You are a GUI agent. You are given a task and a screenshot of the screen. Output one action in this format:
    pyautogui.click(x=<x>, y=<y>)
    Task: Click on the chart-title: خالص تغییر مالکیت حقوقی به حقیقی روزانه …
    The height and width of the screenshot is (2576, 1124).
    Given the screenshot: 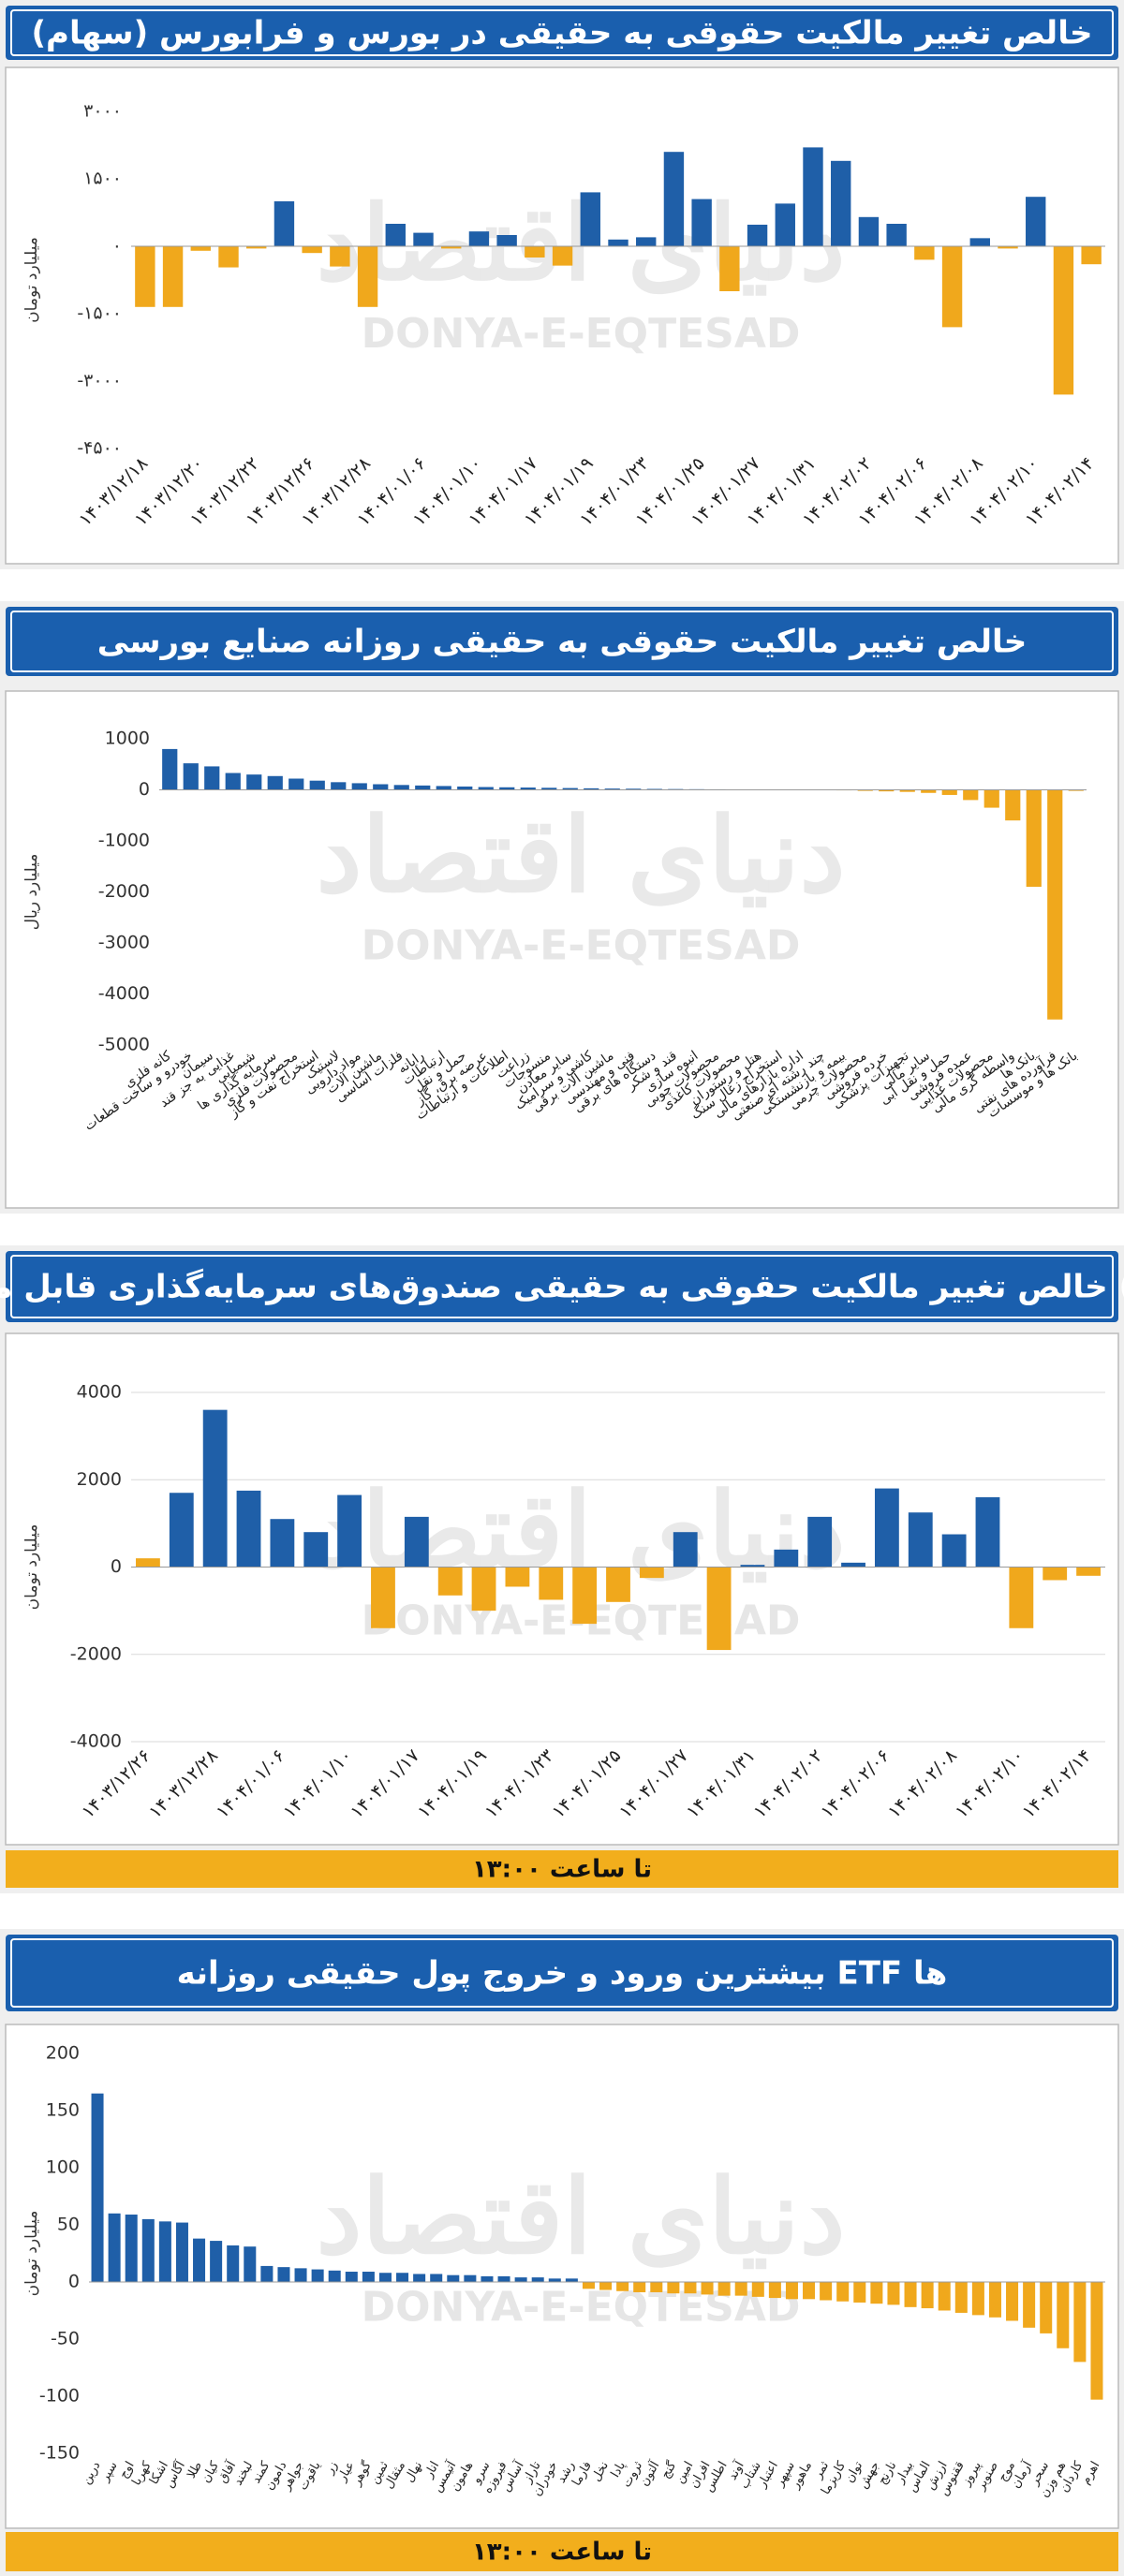 What is the action you would take?
    pyautogui.click(x=562, y=642)
    